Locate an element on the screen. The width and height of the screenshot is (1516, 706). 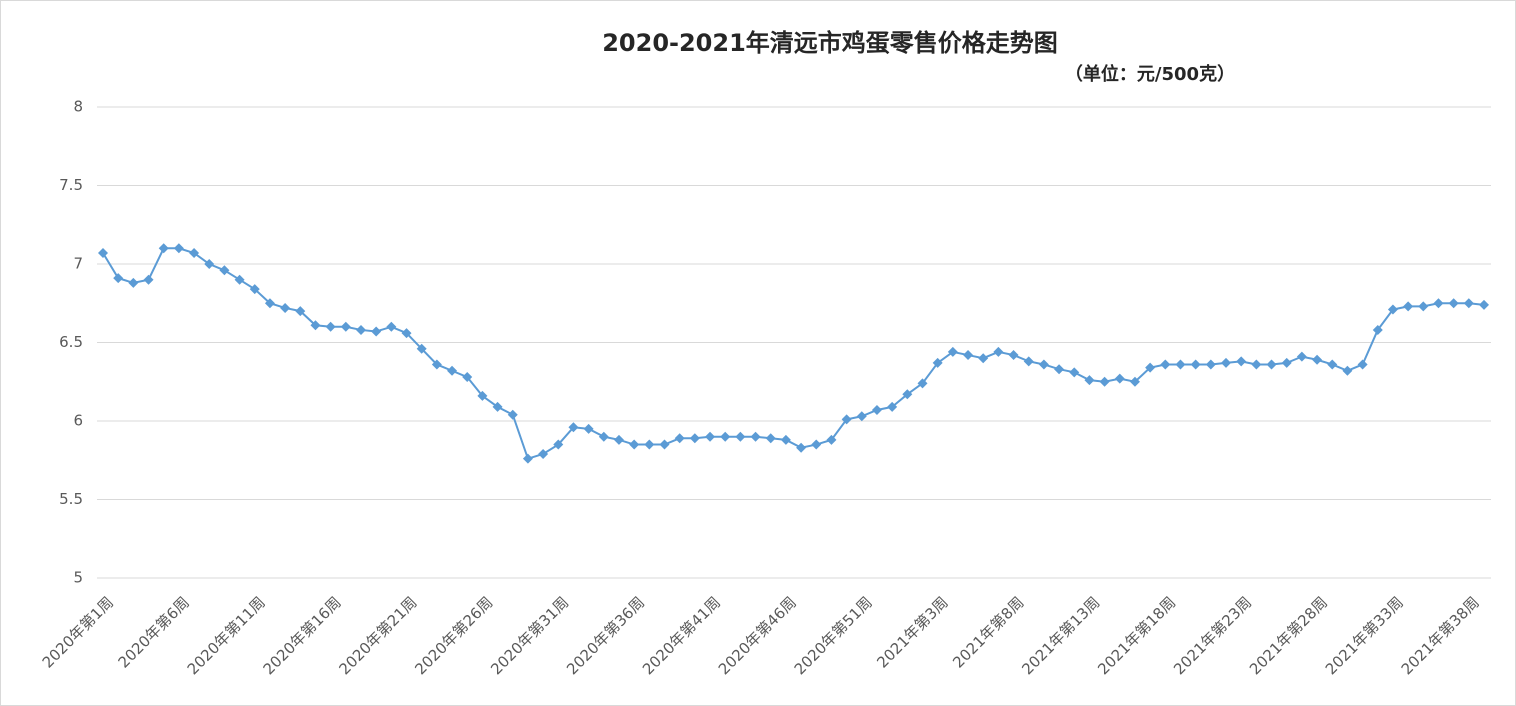
y-tick-label: 6.5 is located at coordinates (71, 342).